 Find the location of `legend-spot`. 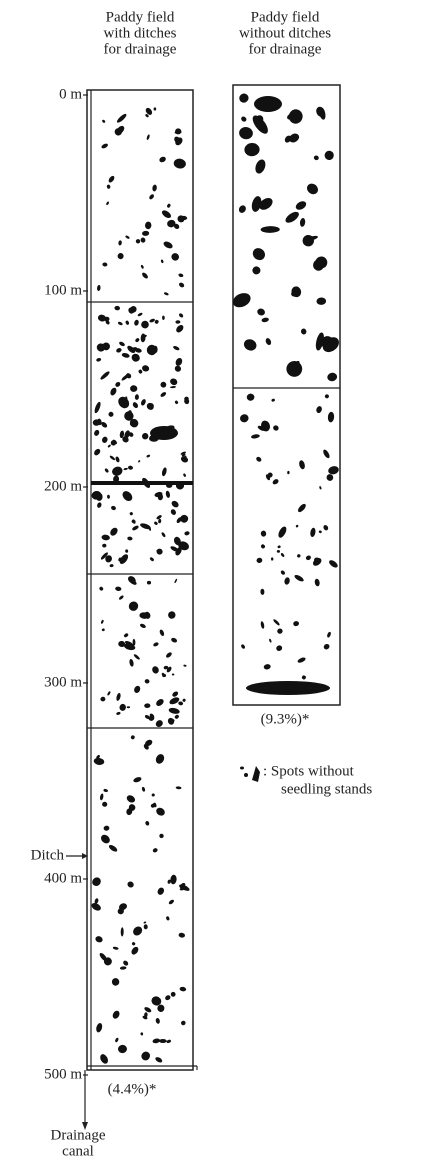

legend-spot is located at coordinates (246, 775).